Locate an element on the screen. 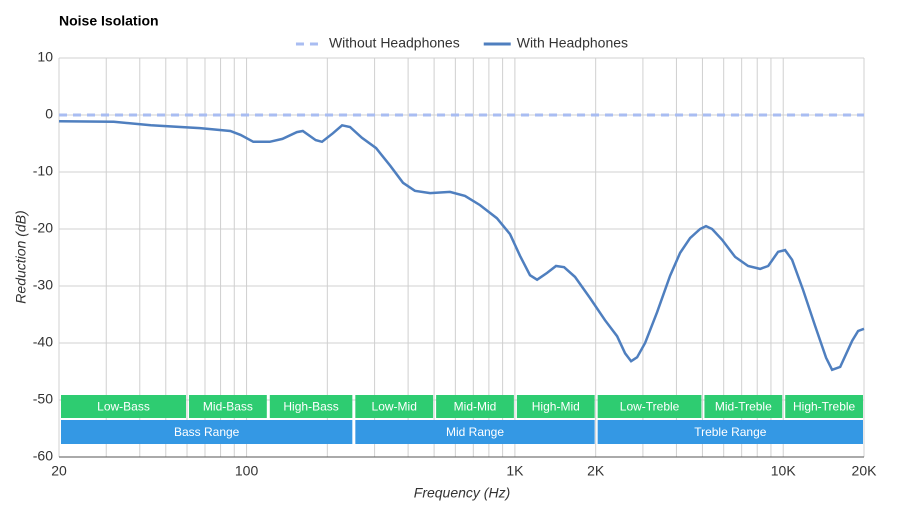 This screenshot has width=900, height=520. range-label: High-Bass is located at coordinates (310, 407).